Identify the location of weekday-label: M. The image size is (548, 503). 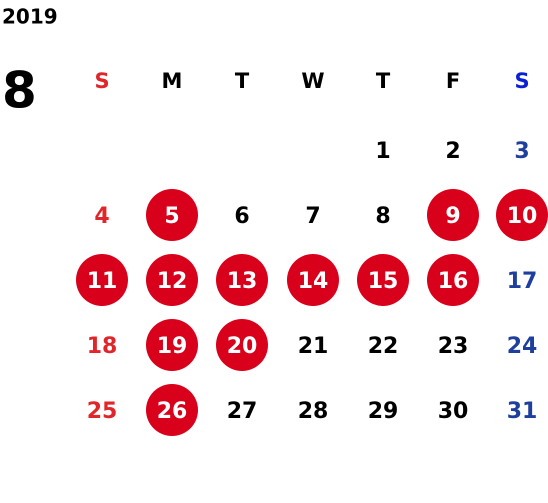
(172, 81).